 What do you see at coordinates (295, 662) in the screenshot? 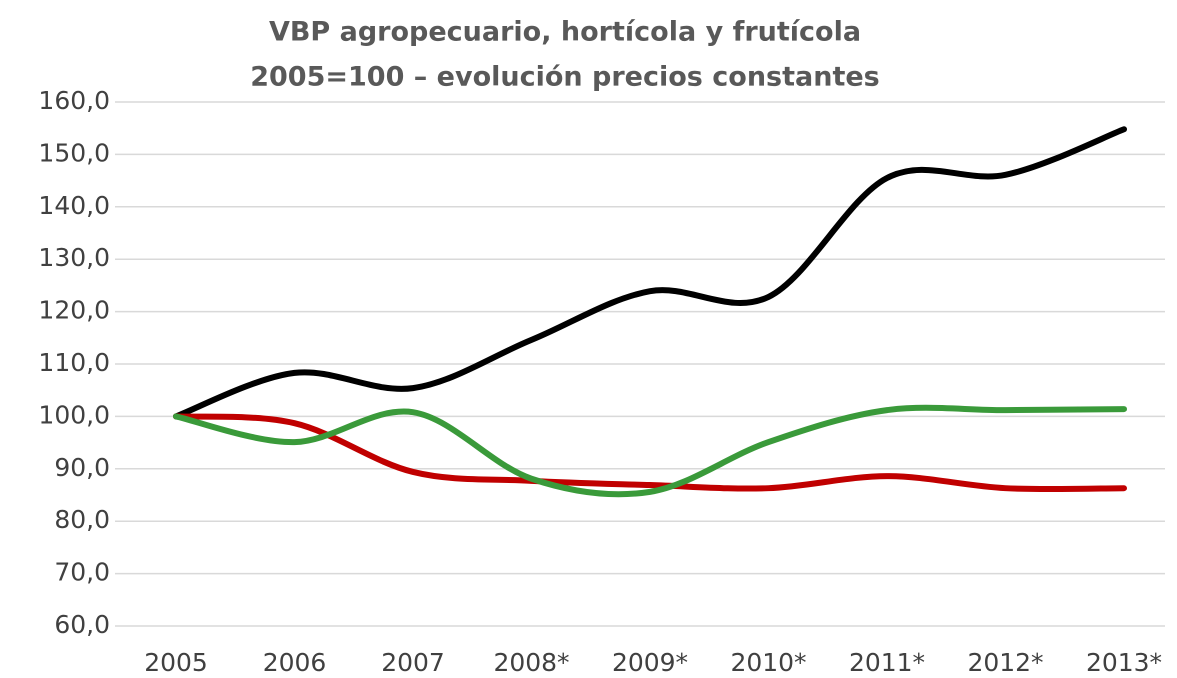
I see `x-tick-label: 2006` at bounding box center [295, 662].